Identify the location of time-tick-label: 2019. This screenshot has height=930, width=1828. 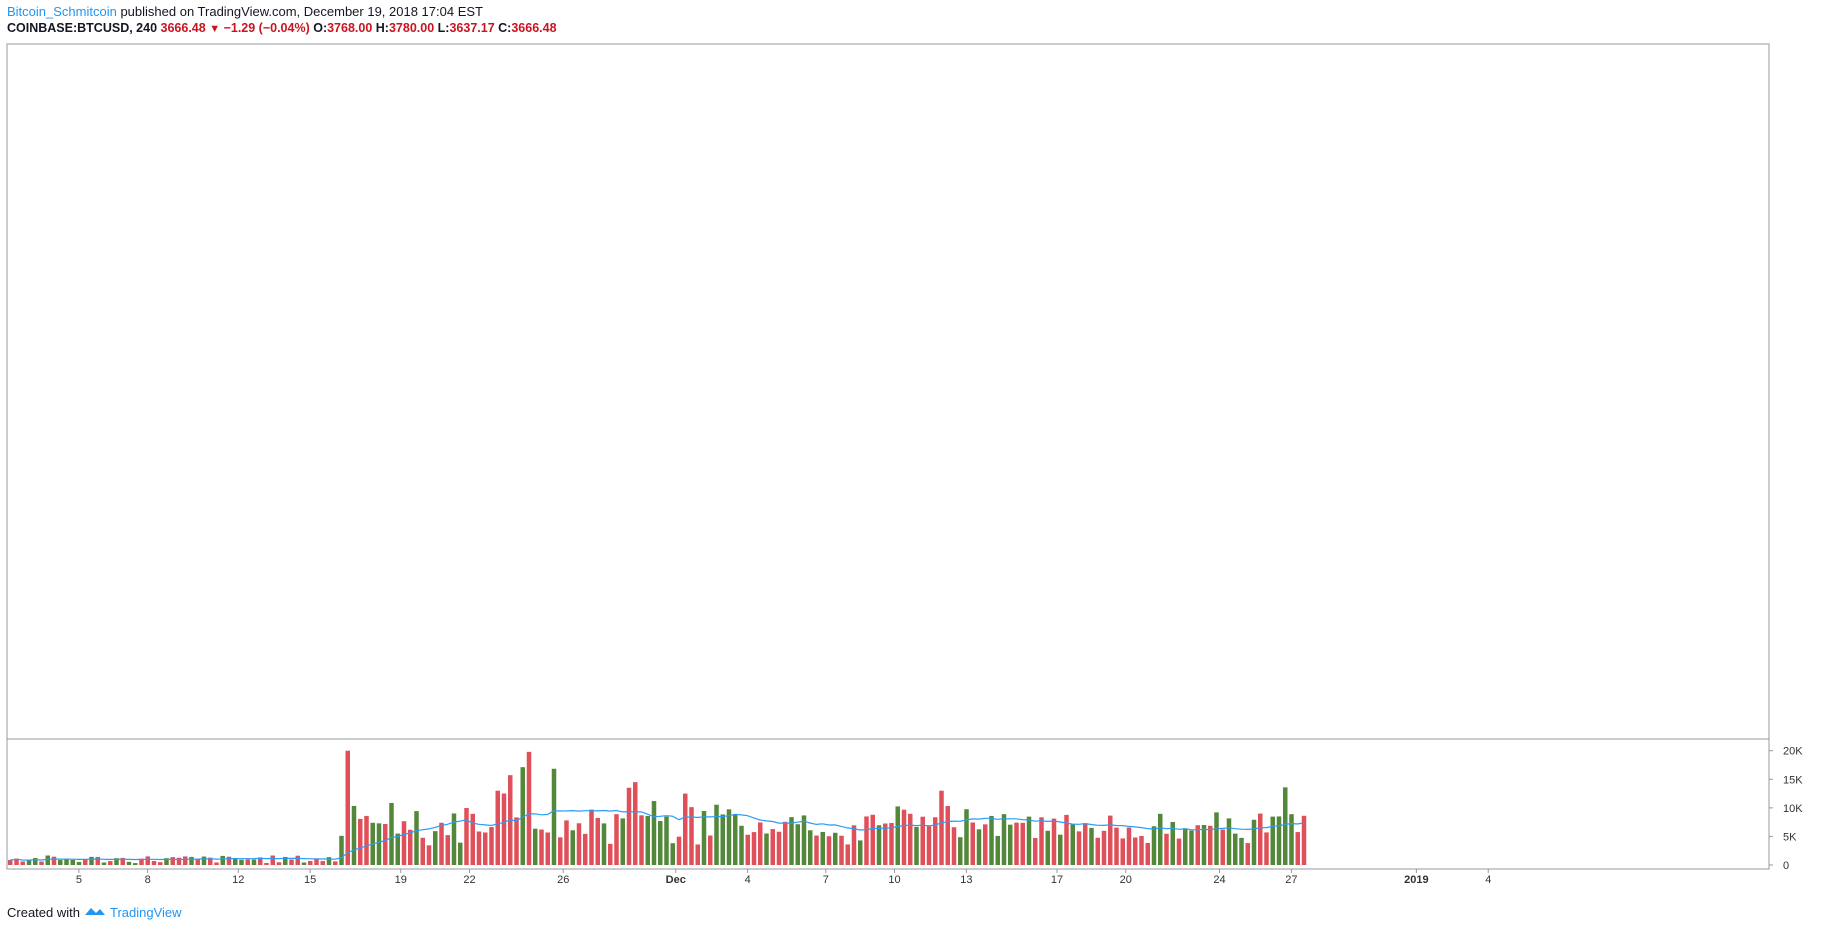
(1416, 880).